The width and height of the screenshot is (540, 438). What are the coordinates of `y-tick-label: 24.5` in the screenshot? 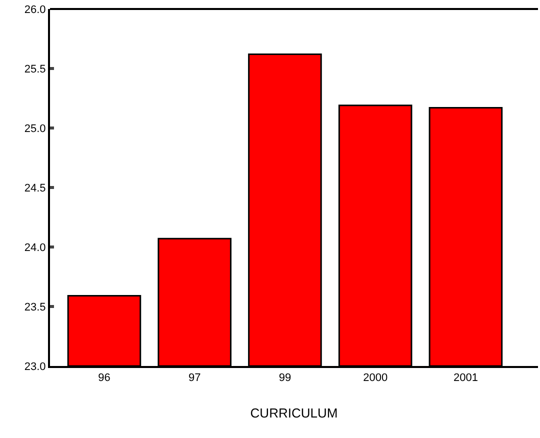 It's located at (35, 188).